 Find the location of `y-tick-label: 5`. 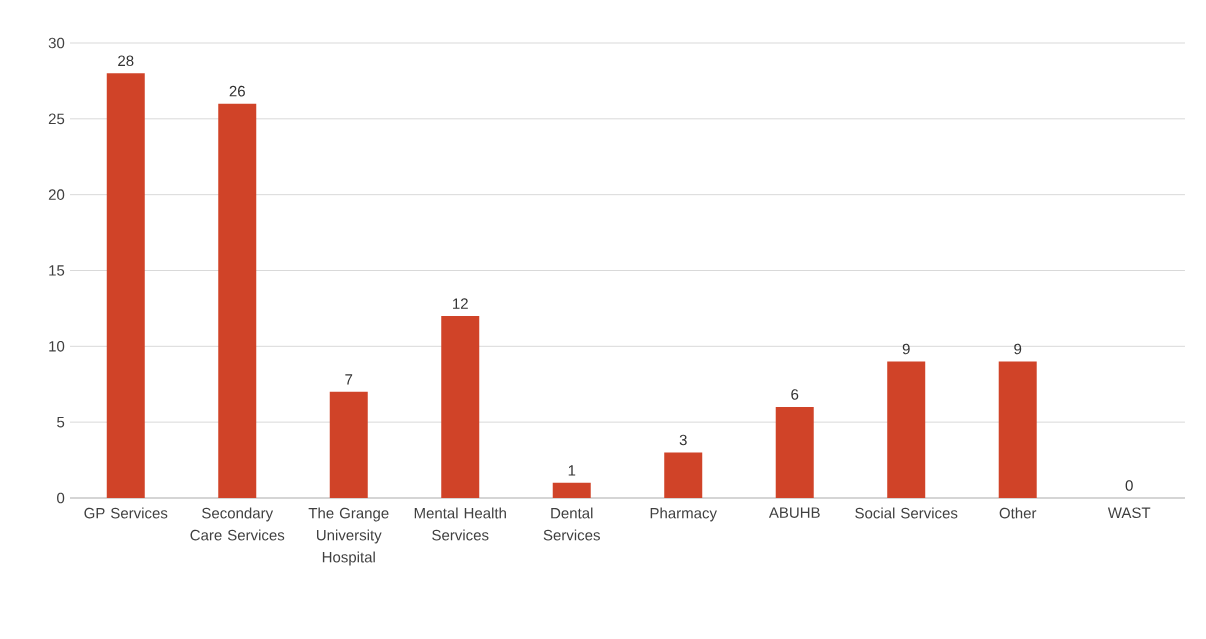

y-tick-label: 5 is located at coordinates (61, 422).